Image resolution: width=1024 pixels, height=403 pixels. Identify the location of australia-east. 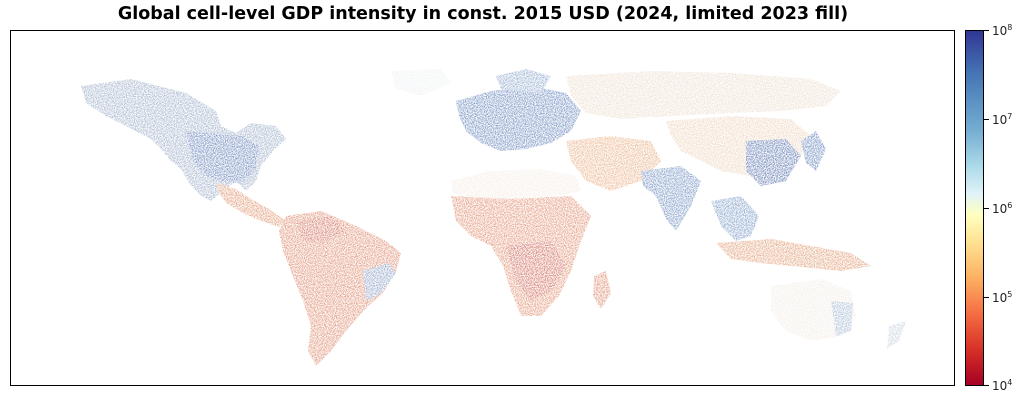
(842, 318).